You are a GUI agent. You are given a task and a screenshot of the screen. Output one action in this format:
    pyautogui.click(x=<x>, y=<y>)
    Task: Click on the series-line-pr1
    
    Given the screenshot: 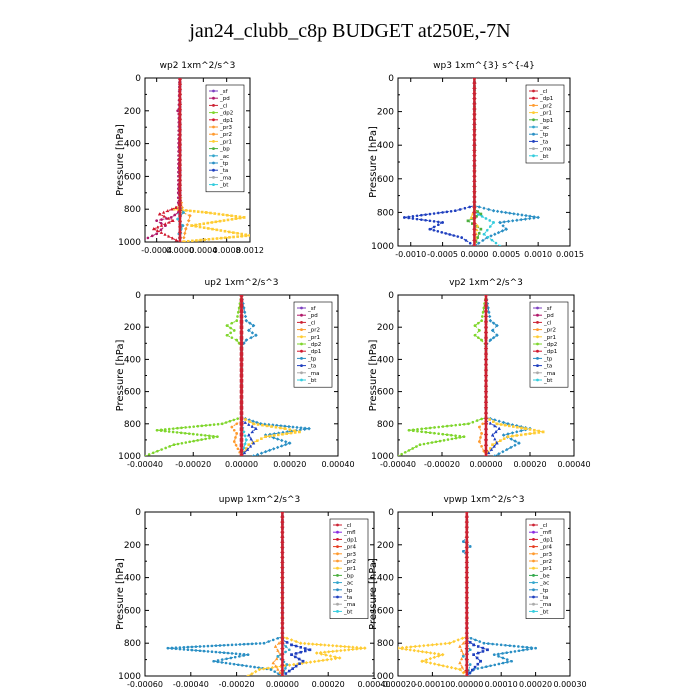 What is the action you would take?
    pyautogui.click(x=433, y=594)
    